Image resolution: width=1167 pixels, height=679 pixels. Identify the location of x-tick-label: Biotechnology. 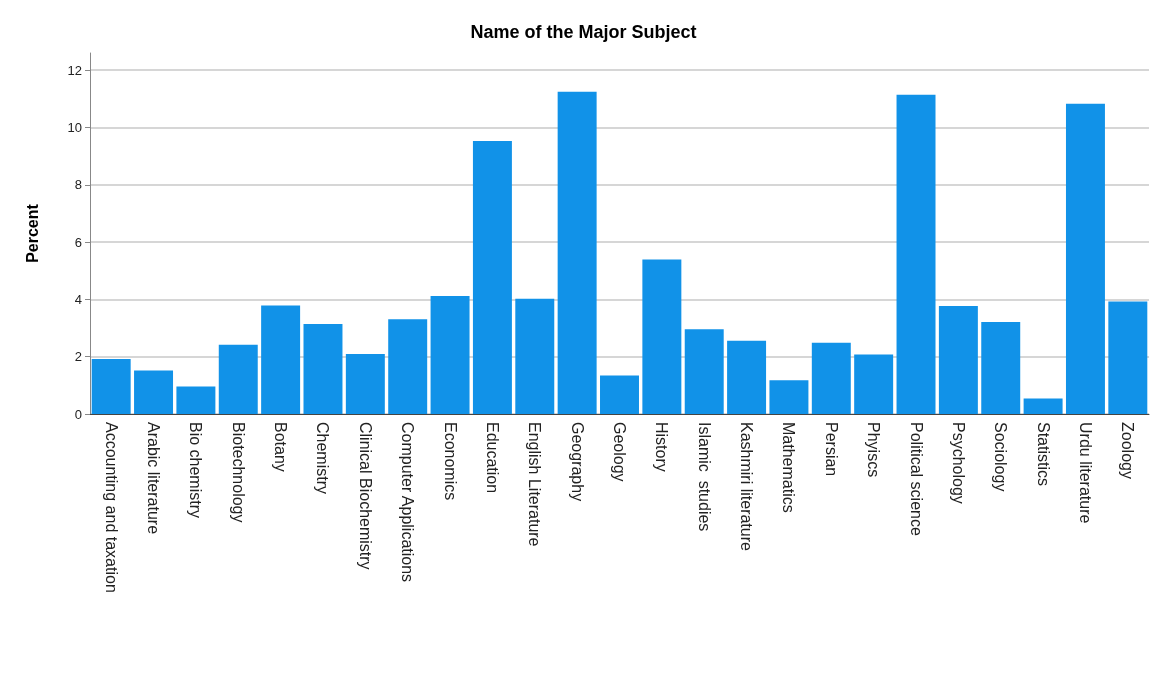
(238, 472).